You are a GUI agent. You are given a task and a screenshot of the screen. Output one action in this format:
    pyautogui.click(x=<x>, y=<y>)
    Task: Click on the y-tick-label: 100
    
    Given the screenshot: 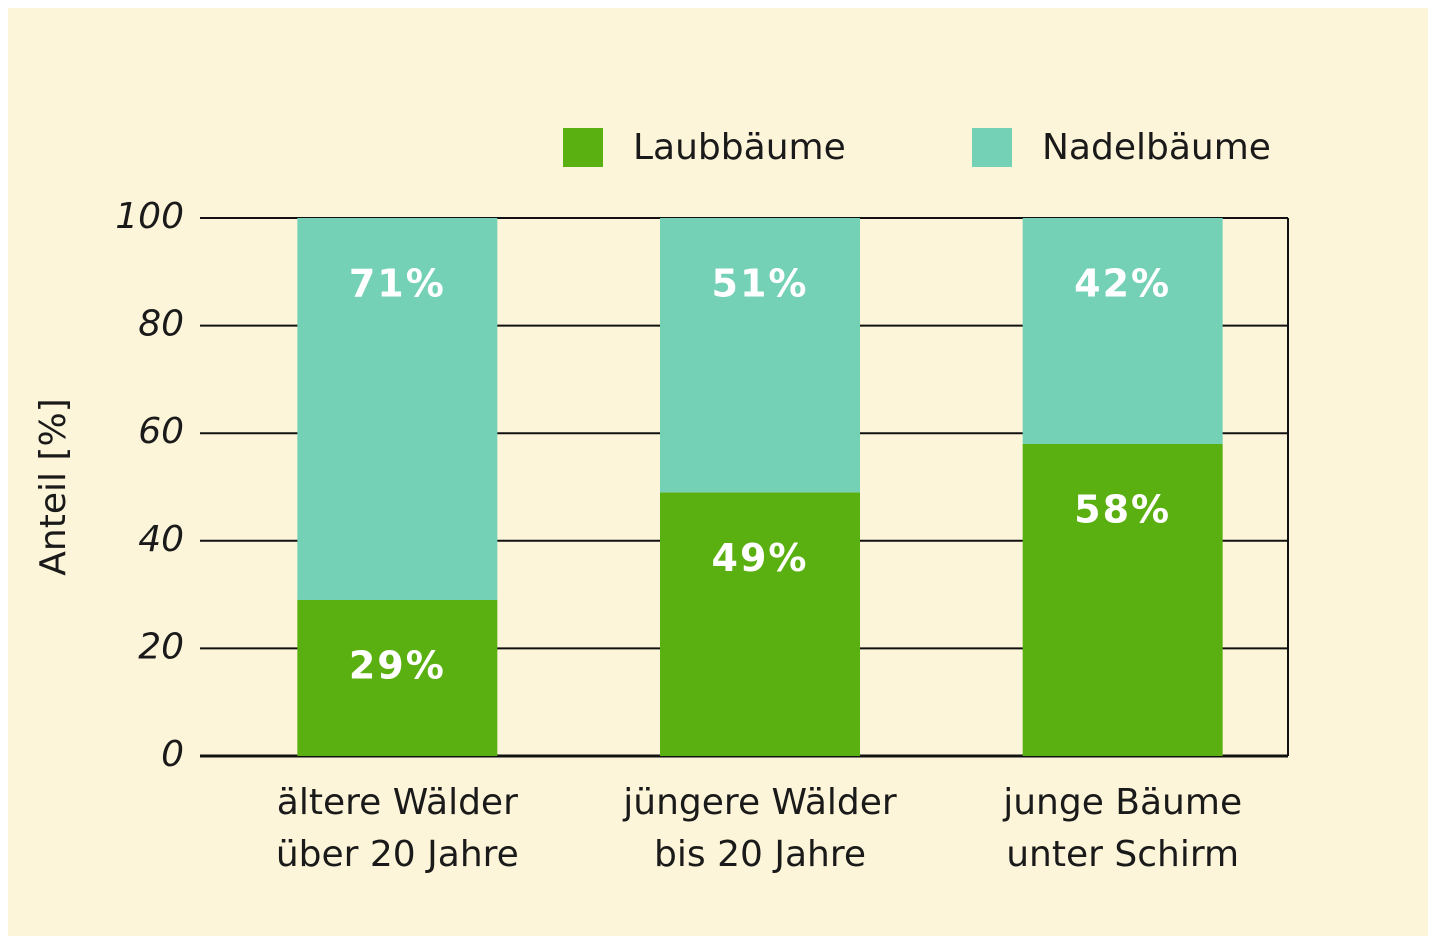 What is the action you would take?
    pyautogui.click(x=149, y=216)
    